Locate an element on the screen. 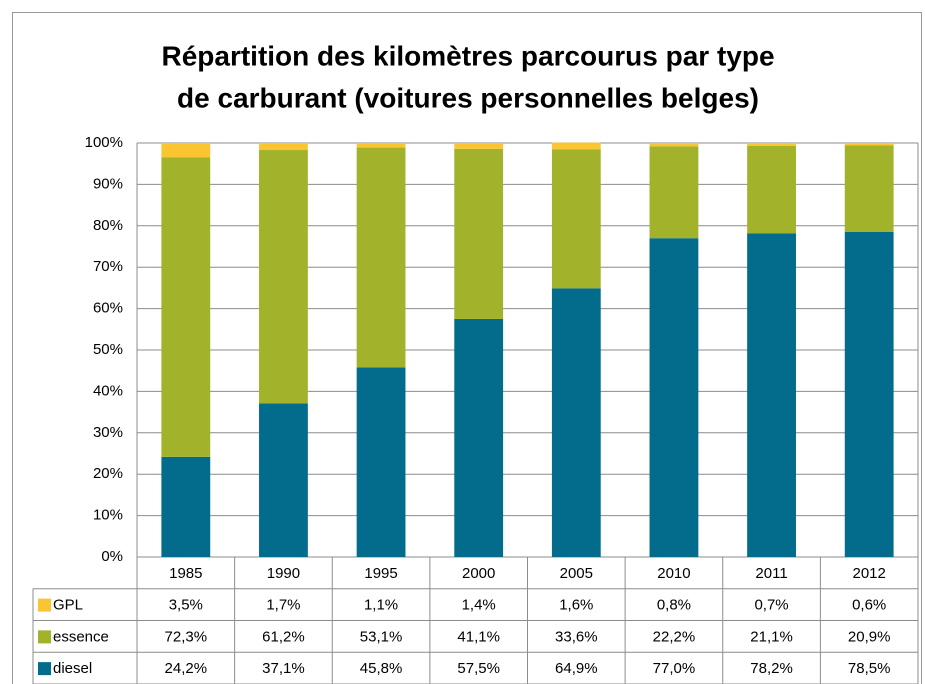 The width and height of the screenshot is (925, 684). data-label: 78,5% is located at coordinates (869, 668).